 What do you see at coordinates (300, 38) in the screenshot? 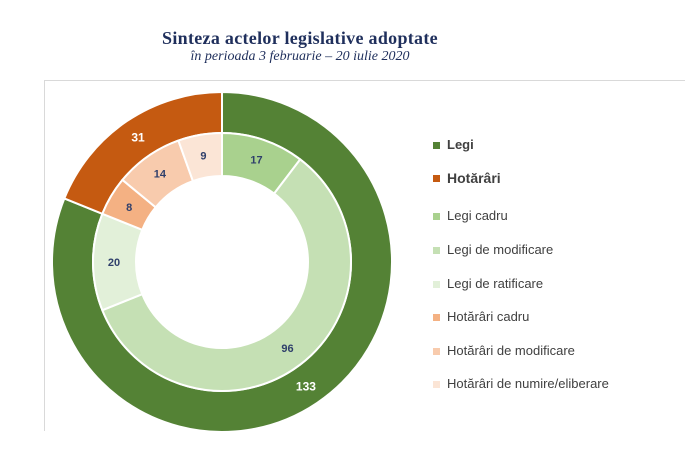
I see `chart-title: Sinteza actelor legislative adoptate` at bounding box center [300, 38].